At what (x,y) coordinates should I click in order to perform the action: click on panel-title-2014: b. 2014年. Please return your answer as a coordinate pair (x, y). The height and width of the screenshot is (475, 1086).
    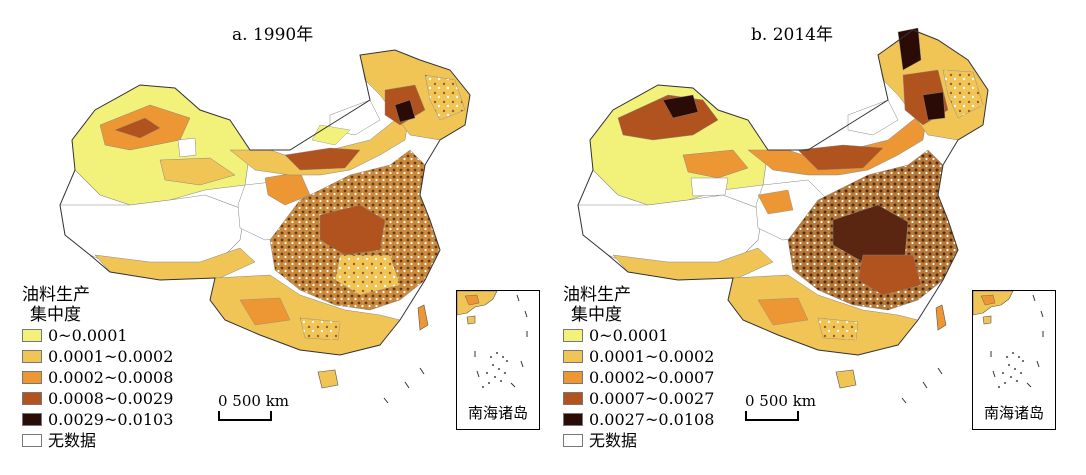
    Looking at the image, I should click on (792, 35).